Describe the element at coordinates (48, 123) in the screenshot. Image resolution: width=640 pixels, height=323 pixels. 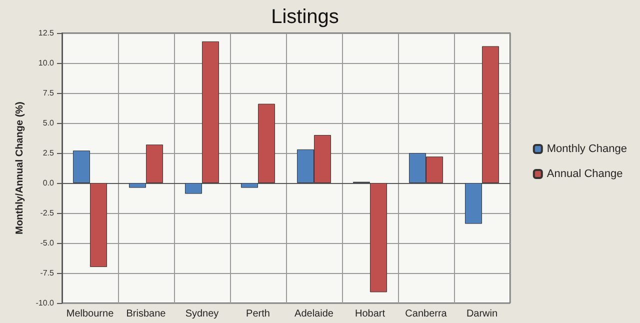
I see `y-tick-label: 5.0` at that location.